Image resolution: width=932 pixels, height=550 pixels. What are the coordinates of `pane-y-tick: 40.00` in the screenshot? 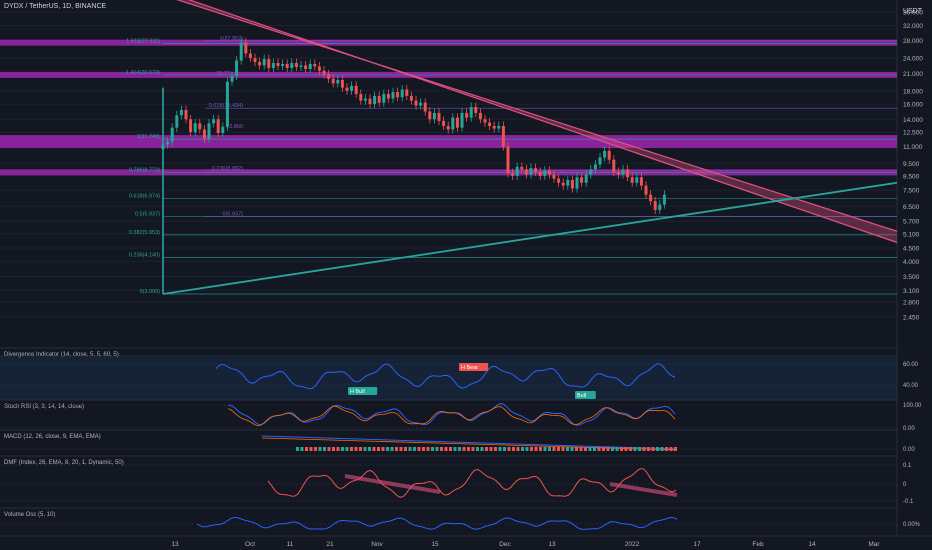 It's located at (911, 386).